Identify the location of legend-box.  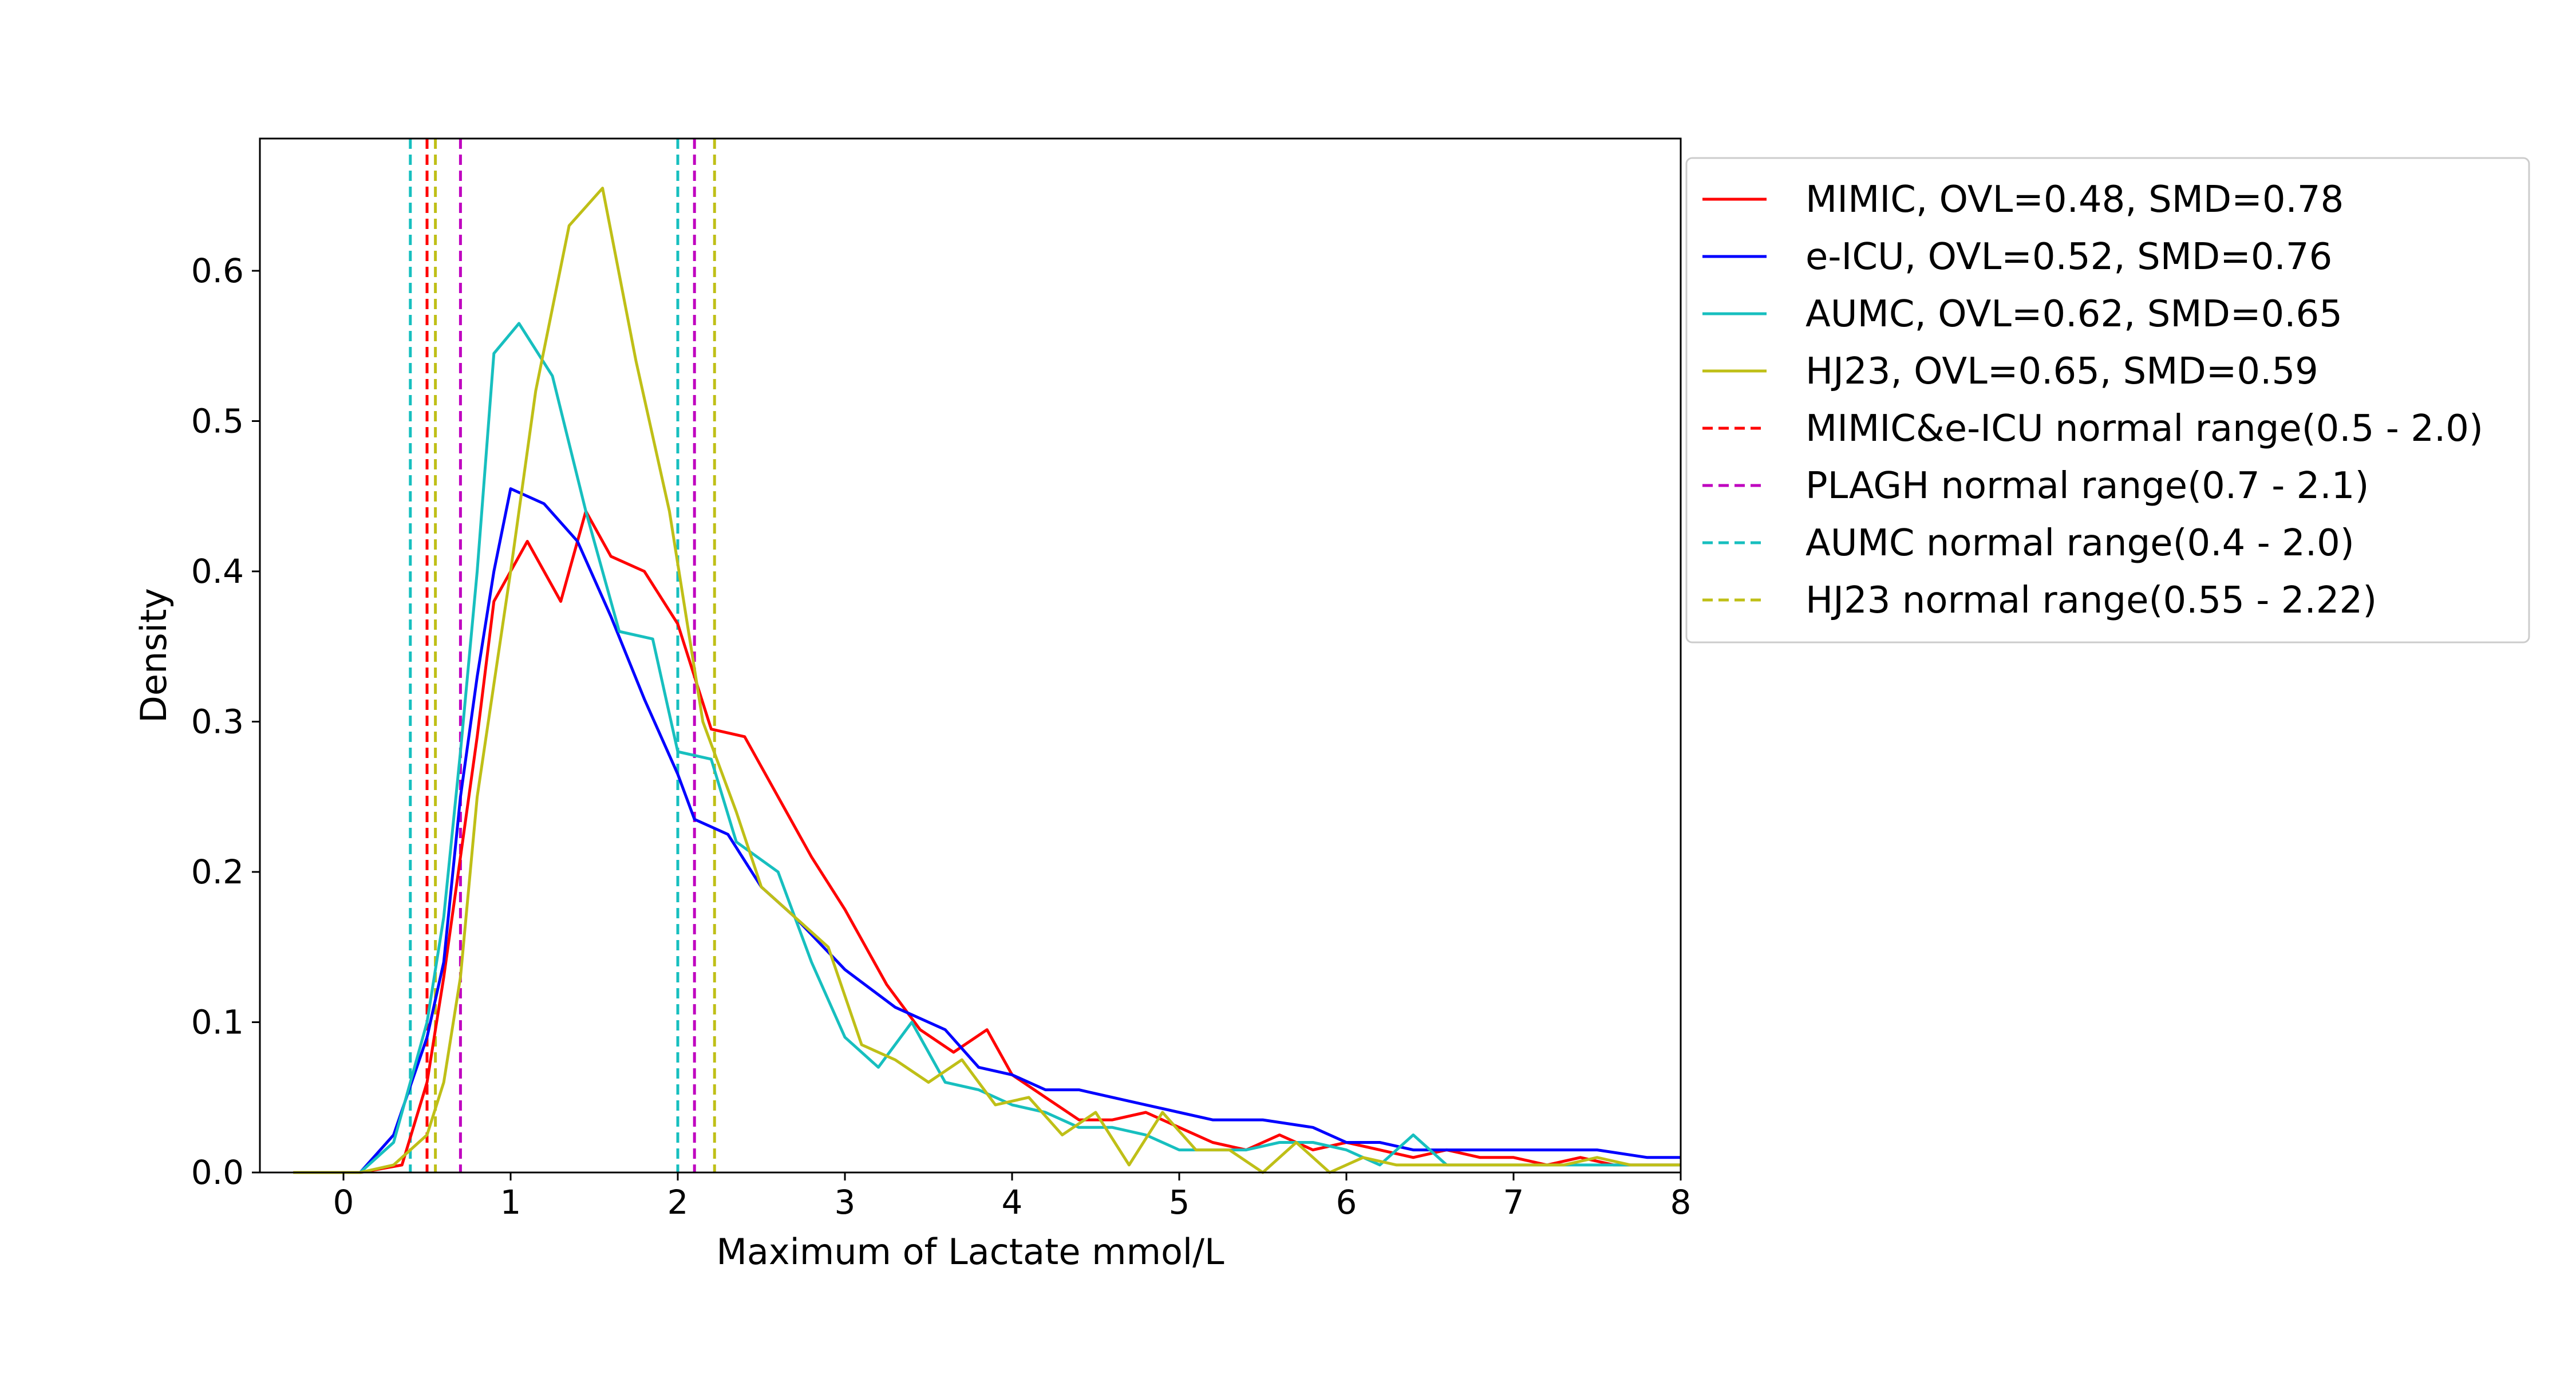
(2107, 400).